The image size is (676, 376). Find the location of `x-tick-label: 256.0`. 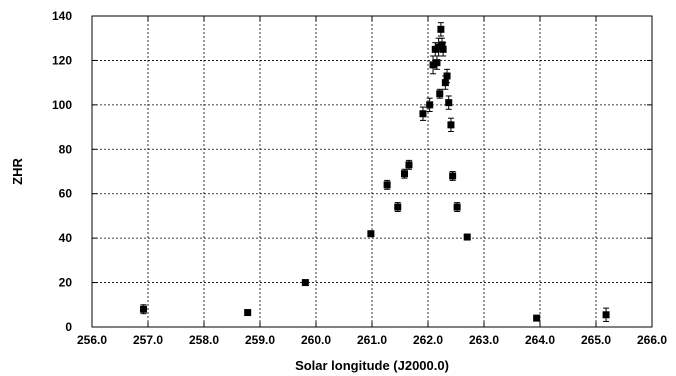

x-tick-label: 256.0 is located at coordinates (92, 340).